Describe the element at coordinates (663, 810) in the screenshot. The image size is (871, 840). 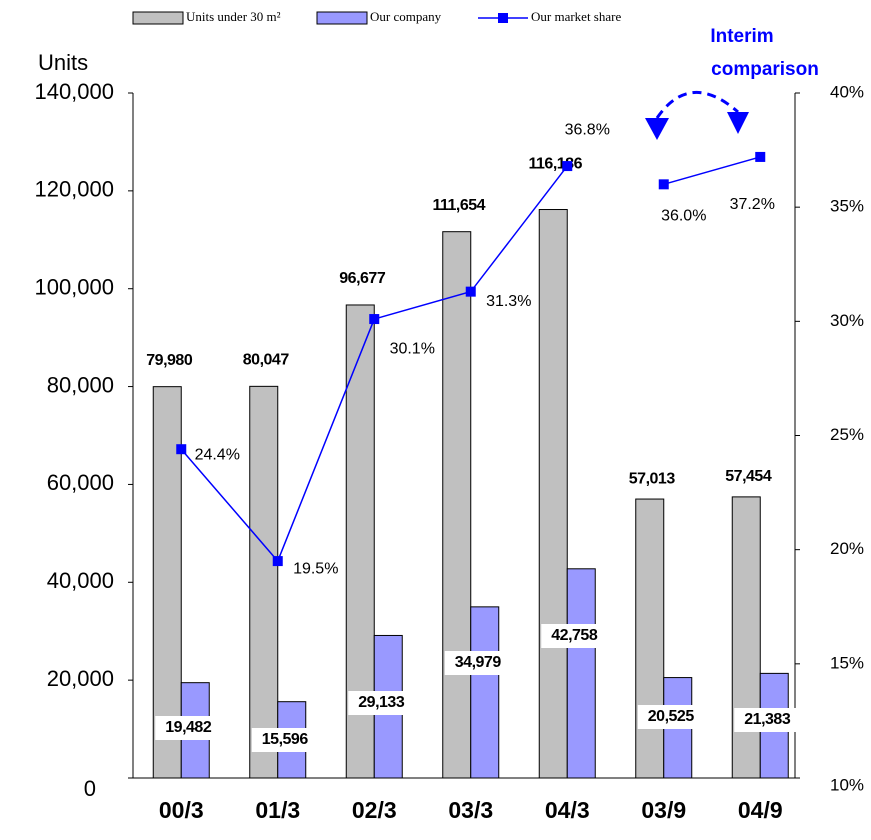
I see `x-tick-label: 03/9` at that location.